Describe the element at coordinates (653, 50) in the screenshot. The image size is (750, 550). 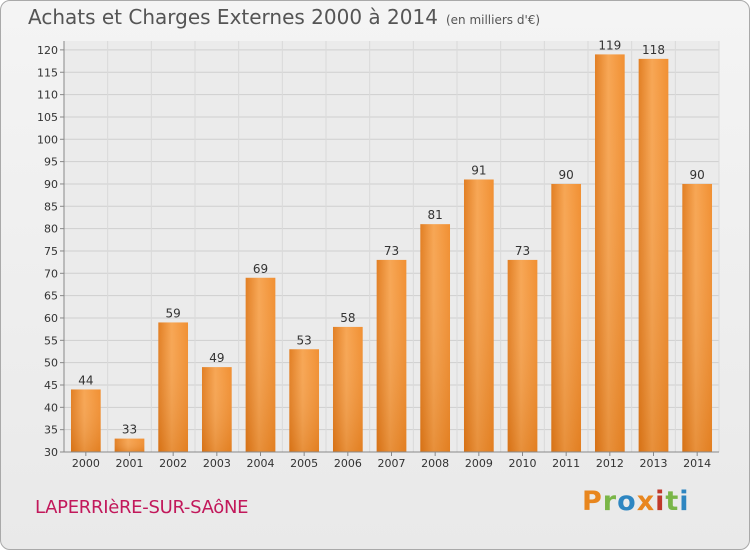
I see `data-label: 118` at that location.